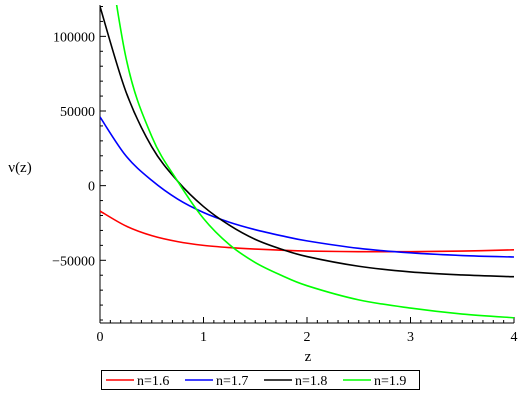 The height and width of the screenshot is (405, 524). What do you see at coordinates (153, 381) in the screenshot?
I see `legend-label: n=1.6` at bounding box center [153, 381].